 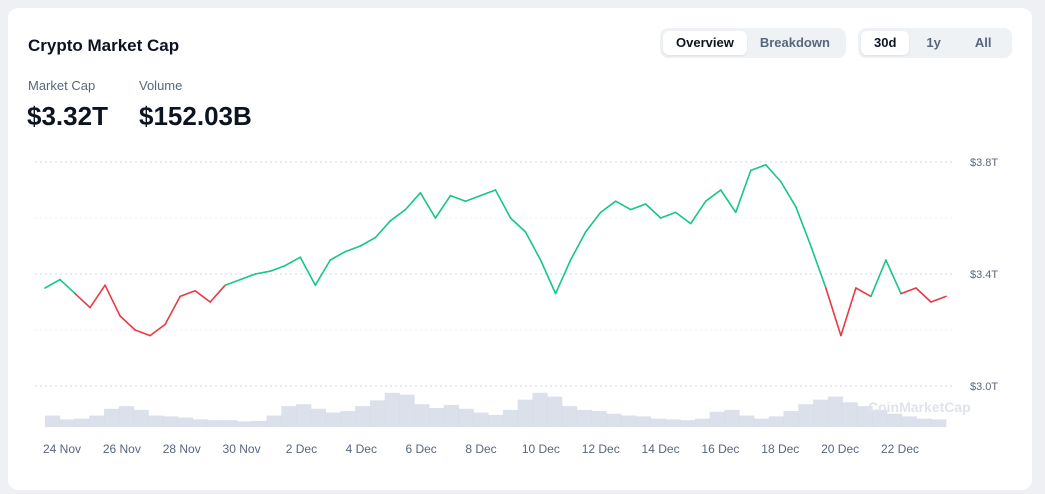 I want to click on range-1y: 1y, so click(x=933, y=42).